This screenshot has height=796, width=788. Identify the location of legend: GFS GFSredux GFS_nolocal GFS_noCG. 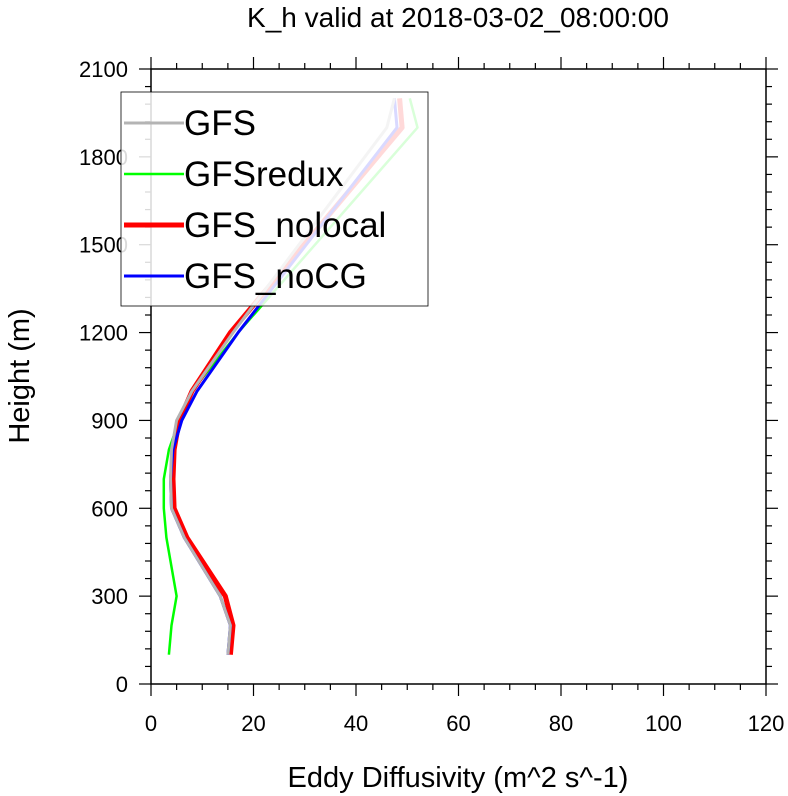
(274, 199).